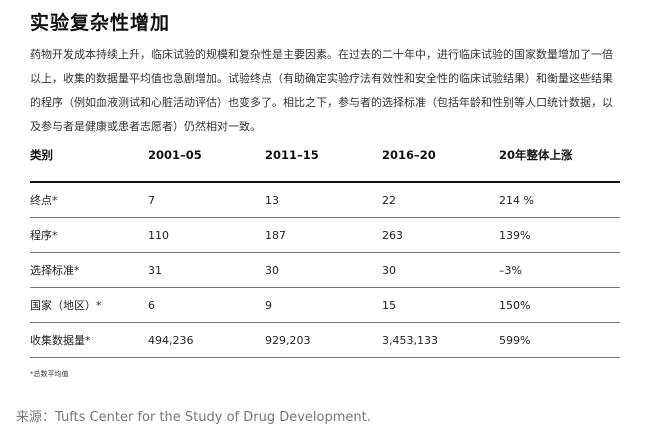 Image resolution: width=650 pixels, height=437 pixels. I want to click on cell-value: 929,203, so click(323, 340).